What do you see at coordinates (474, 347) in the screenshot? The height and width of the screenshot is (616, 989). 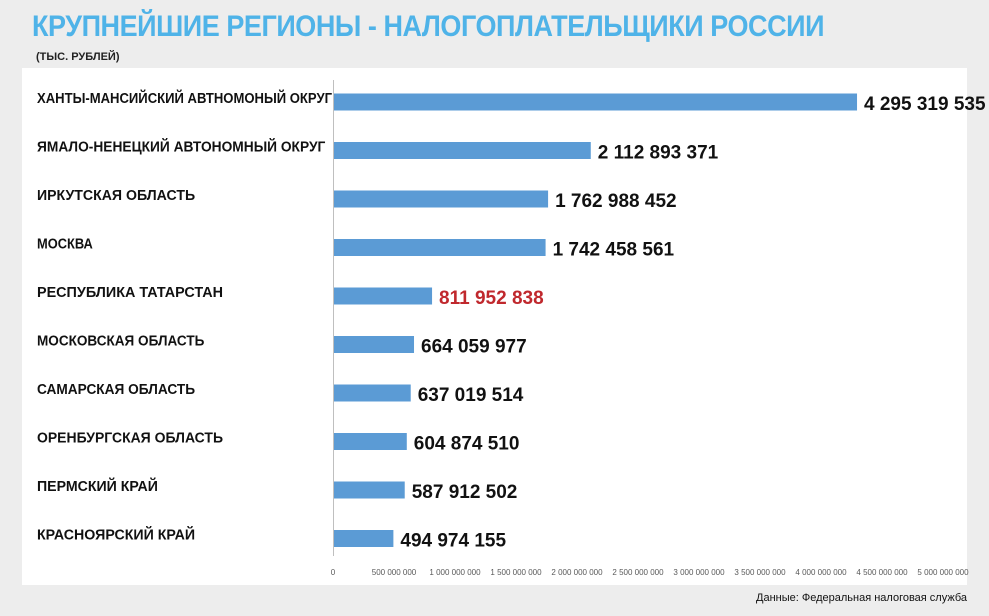 I see `value-label: 664 059 977` at bounding box center [474, 347].